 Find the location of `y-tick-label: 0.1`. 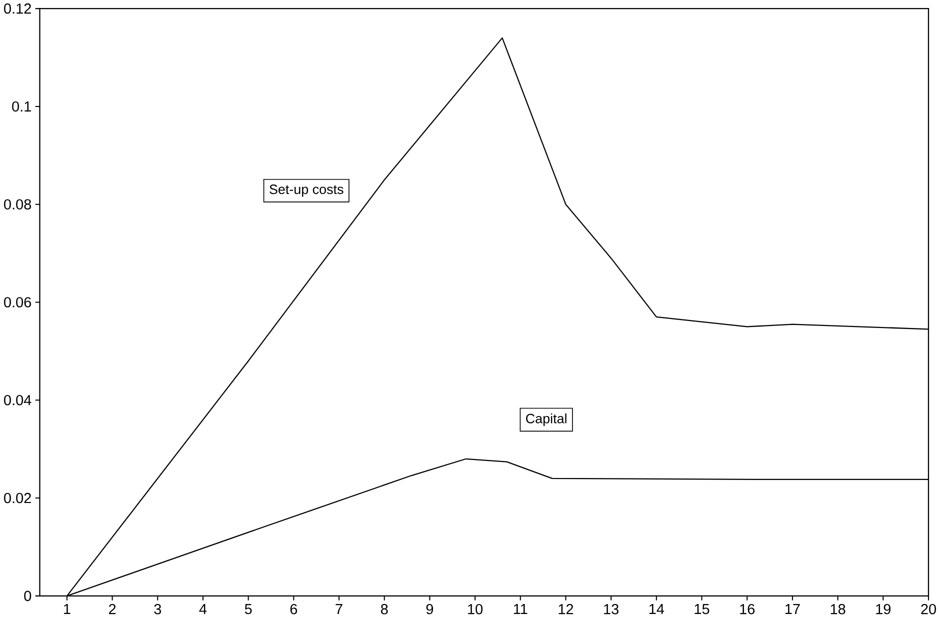

y-tick-label: 0.1 is located at coordinates (21, 106).